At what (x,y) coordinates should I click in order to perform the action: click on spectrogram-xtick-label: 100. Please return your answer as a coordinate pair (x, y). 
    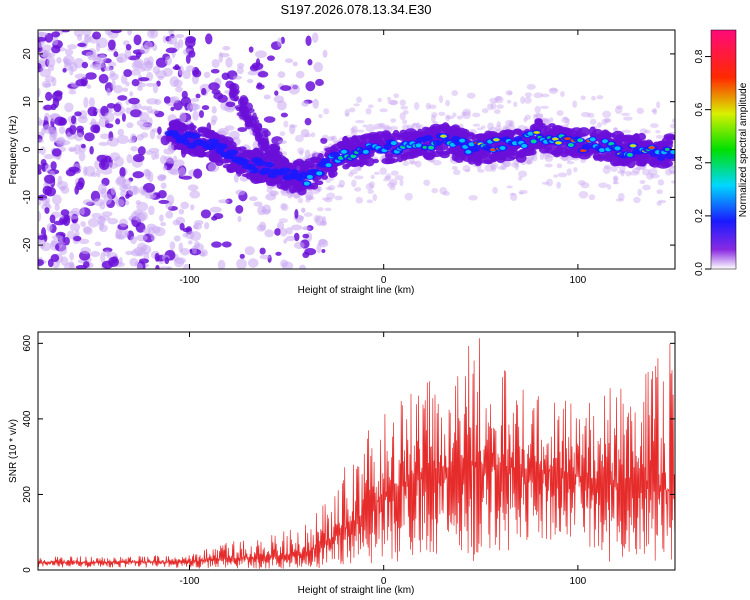
    Looking at the image, I should click on (578, 280).